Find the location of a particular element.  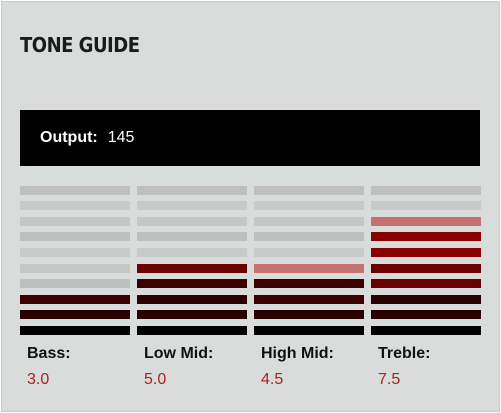

output-value: 145 is located at coordinates (121, 137).